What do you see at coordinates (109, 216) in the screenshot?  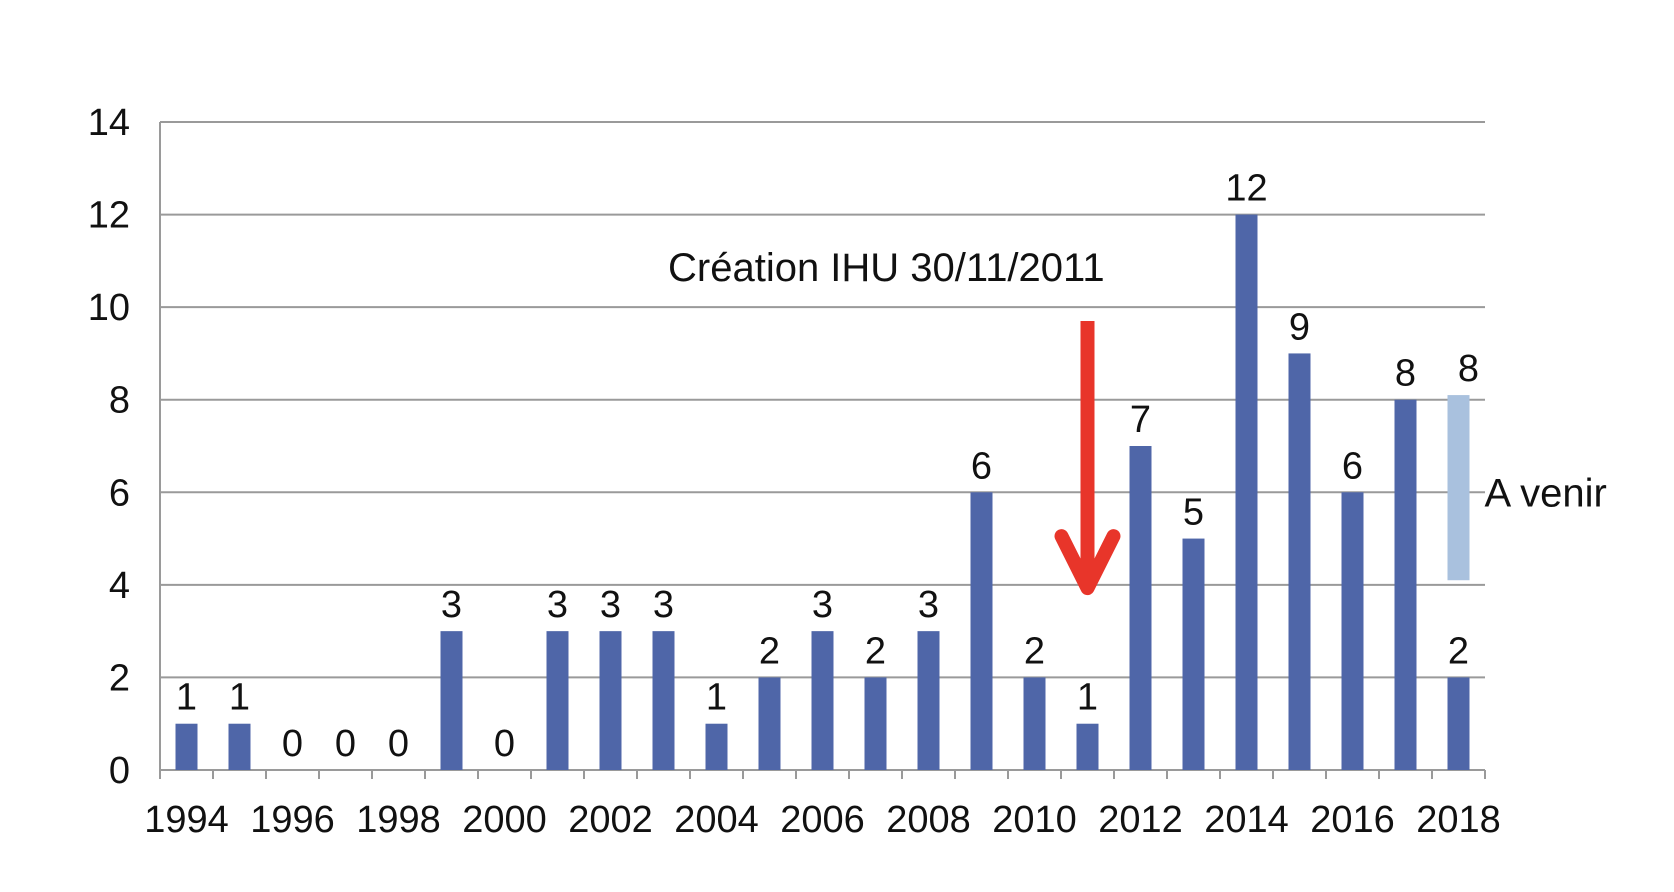 I see `y-tick-label: 12` at bounding box center [109, 216].